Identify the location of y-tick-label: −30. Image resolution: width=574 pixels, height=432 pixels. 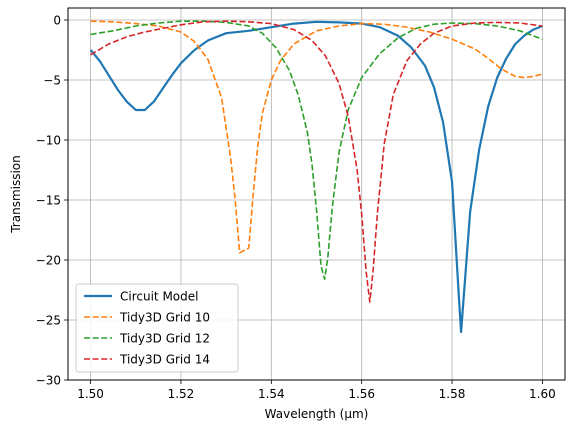
(48, 381).